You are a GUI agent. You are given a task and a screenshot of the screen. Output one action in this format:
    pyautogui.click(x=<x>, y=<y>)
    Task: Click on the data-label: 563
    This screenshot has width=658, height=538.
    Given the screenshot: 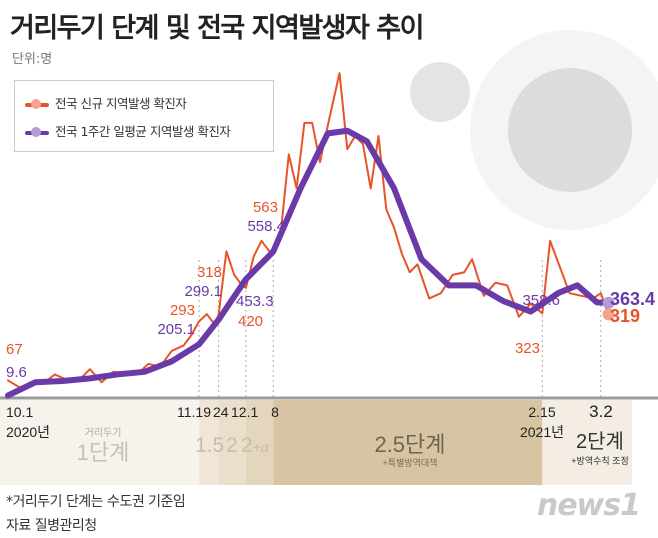 What is the action you would take?
    pyautogui.click(x=265, y=207)
    